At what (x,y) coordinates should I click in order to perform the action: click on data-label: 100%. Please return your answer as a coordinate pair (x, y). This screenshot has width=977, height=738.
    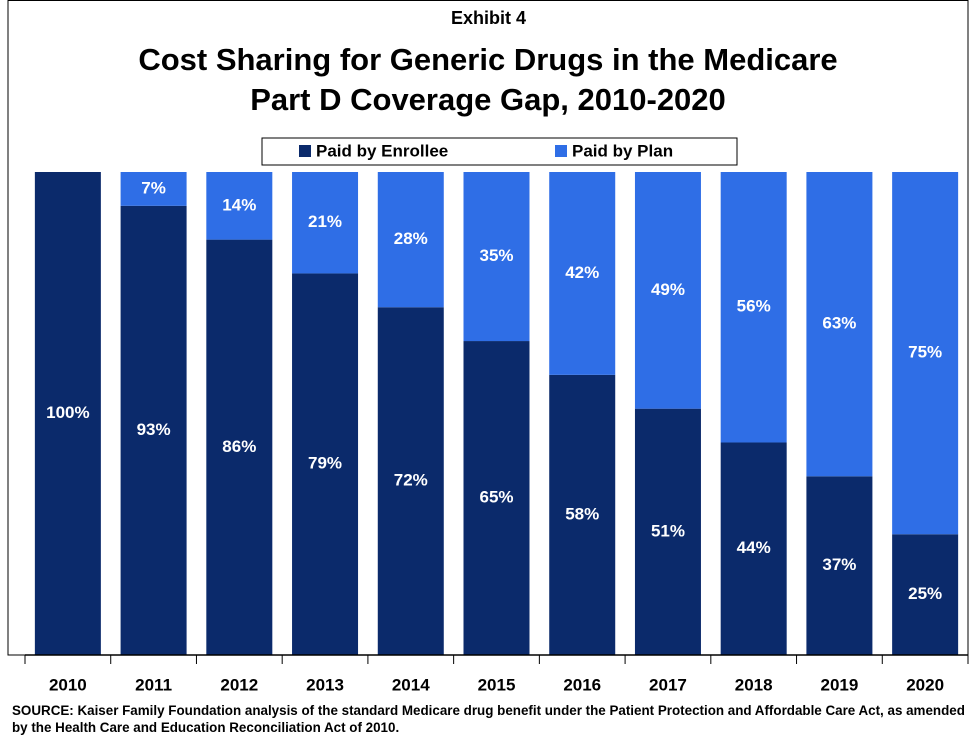
    Looking at the image, I should click on (67, 412).